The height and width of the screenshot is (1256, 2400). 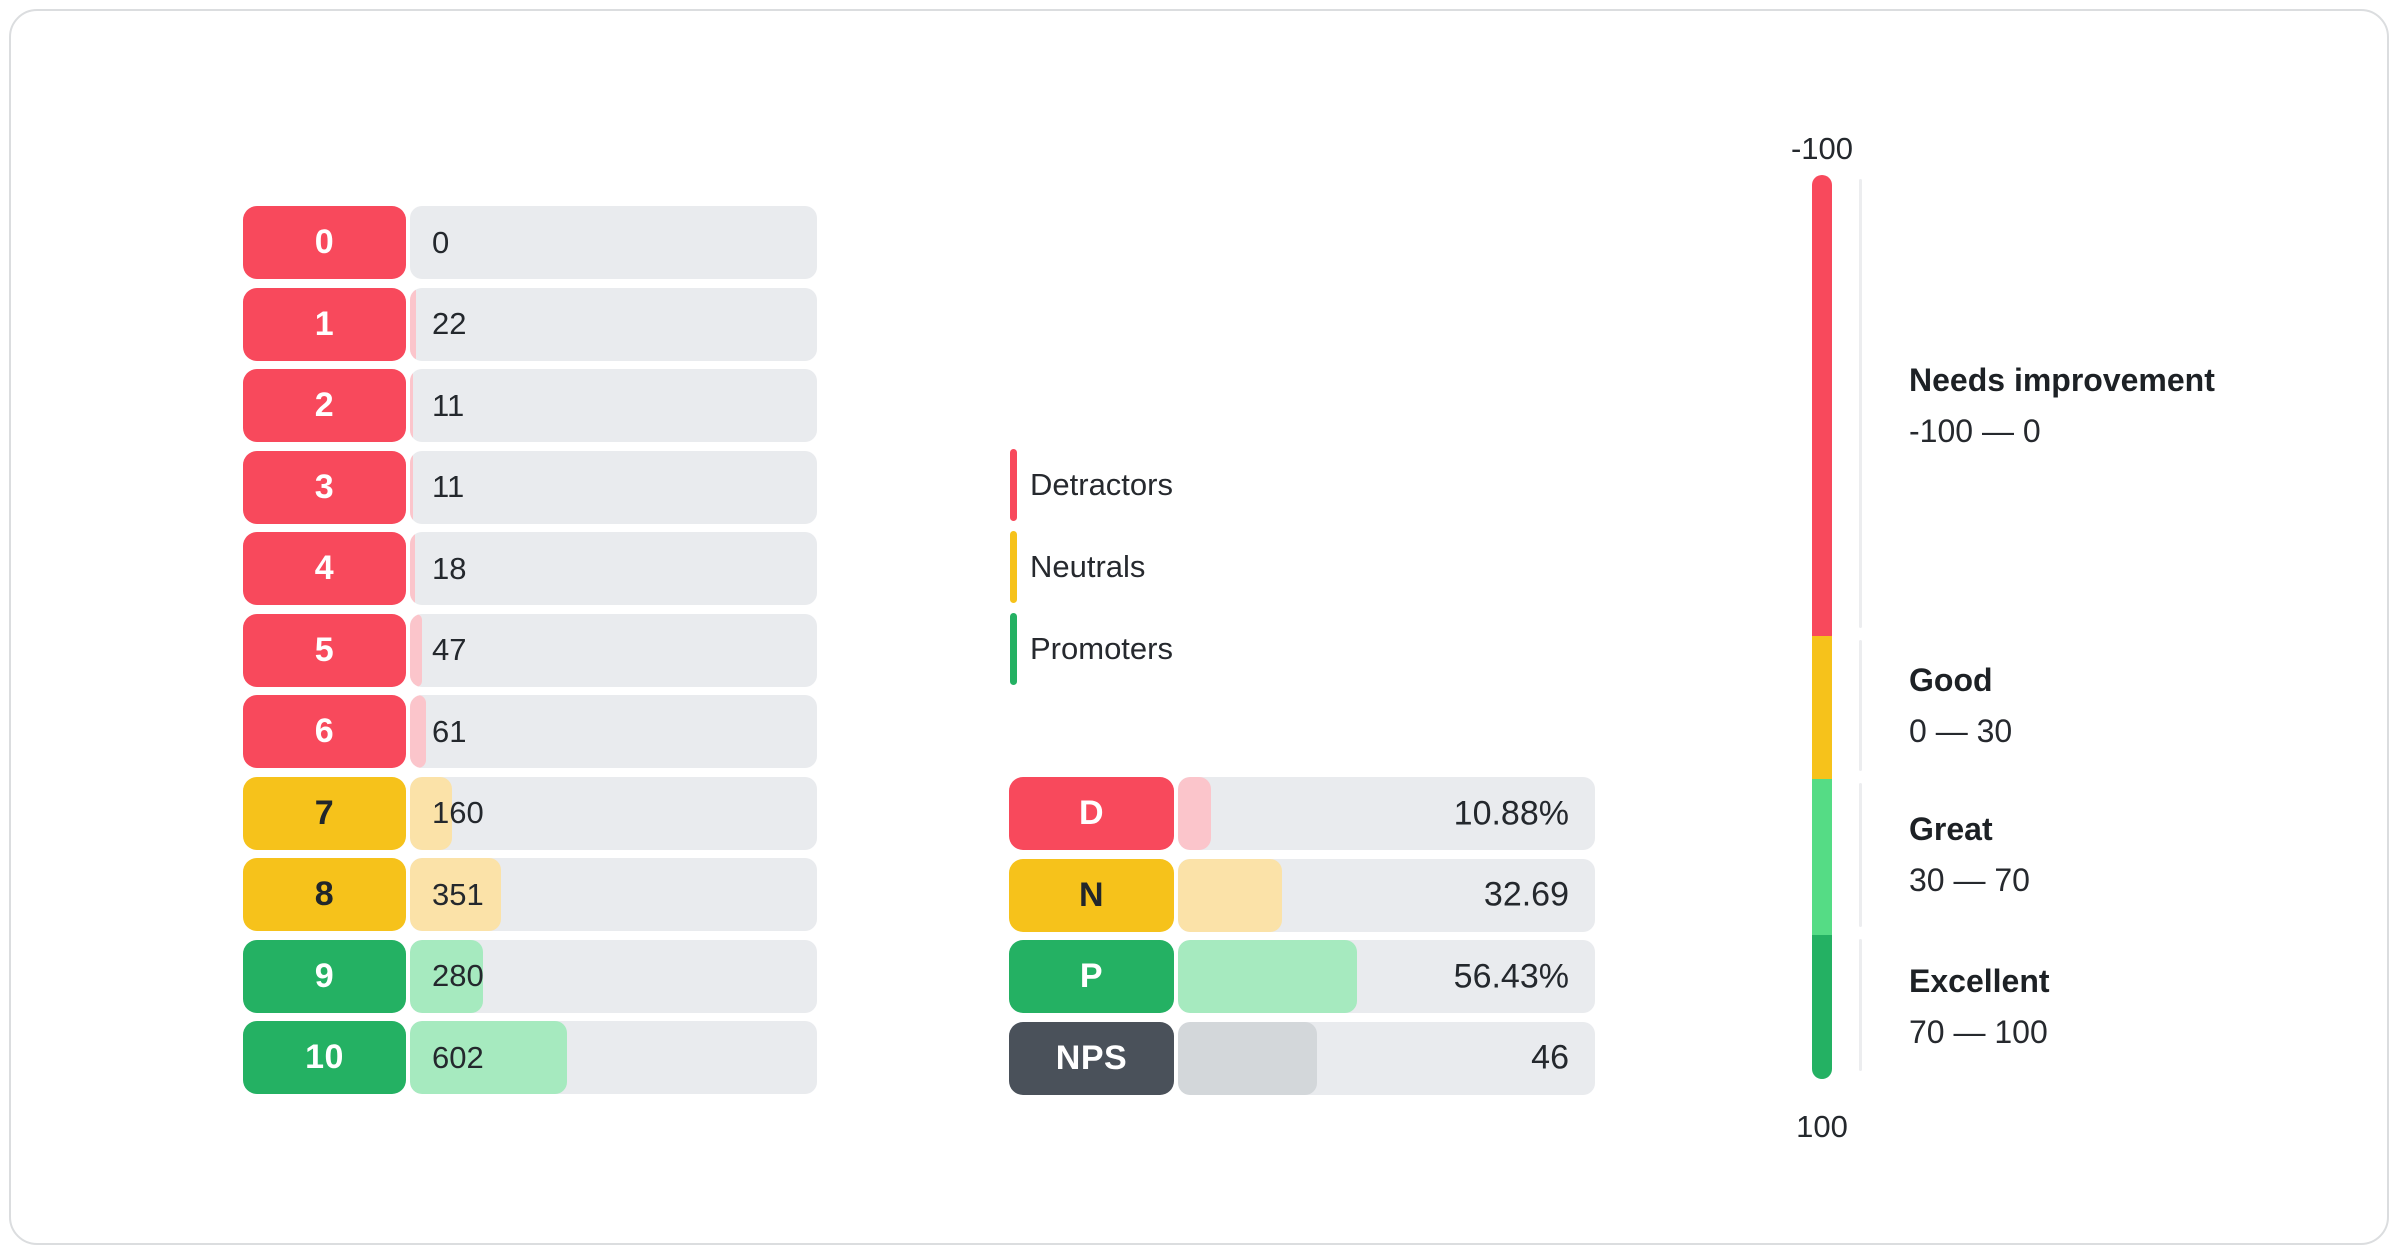 I want to click on legend-item-neutrals: Neutrals, so click(x=1091, y=567).